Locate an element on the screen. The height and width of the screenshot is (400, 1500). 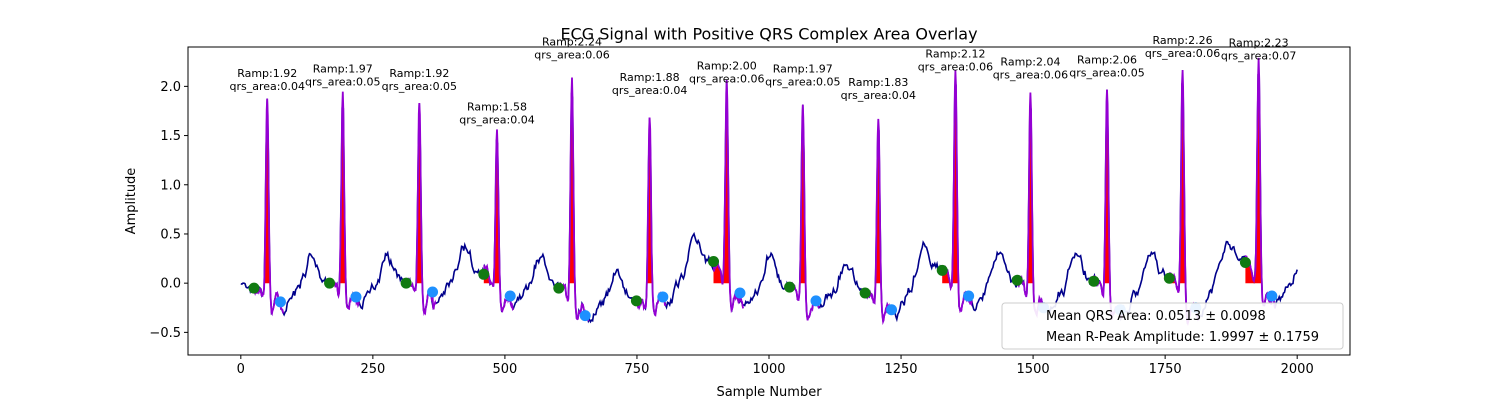
qrs-area-label-2: qrs_area:0.05 is located at coordinates (419, 86).